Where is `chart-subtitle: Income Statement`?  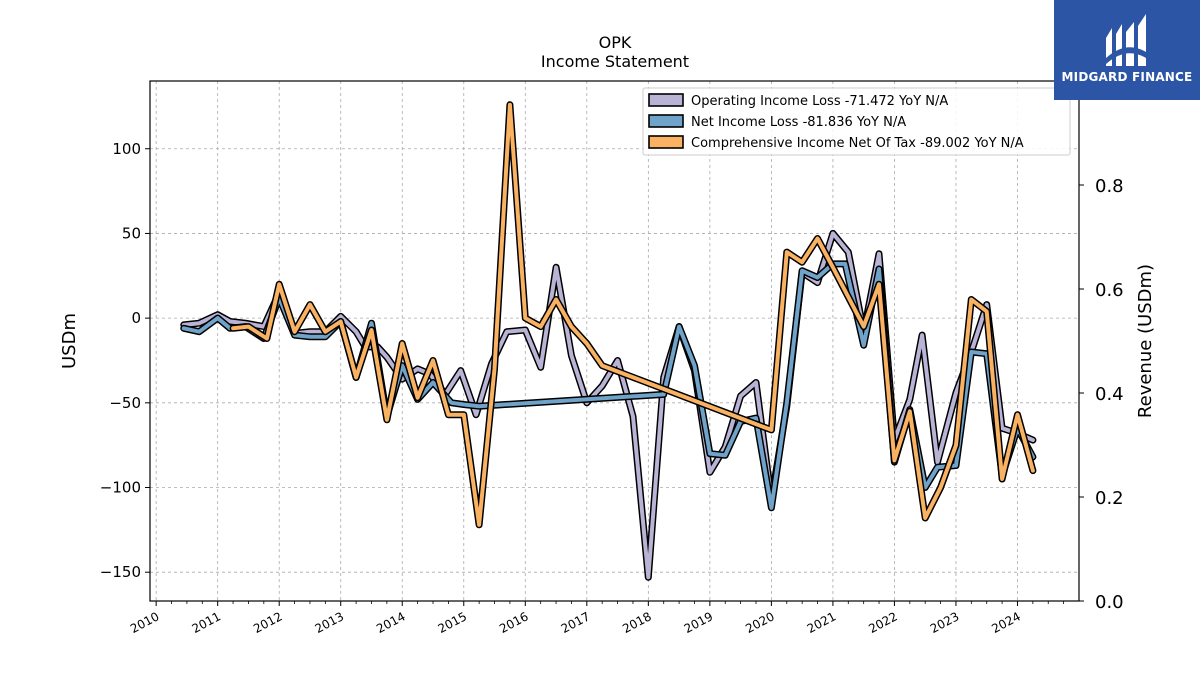 chart-subtitle: Income Statement is located at coordinates (615, 61).